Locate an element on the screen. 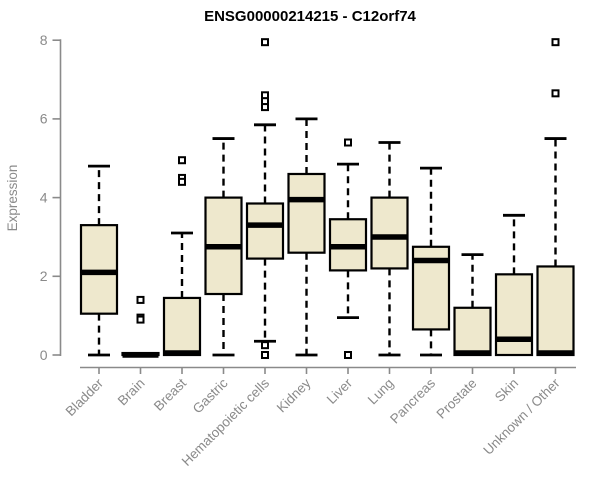 The image size is (600, 500). y-tick-label: 0 is located at coordinates (44, 355).